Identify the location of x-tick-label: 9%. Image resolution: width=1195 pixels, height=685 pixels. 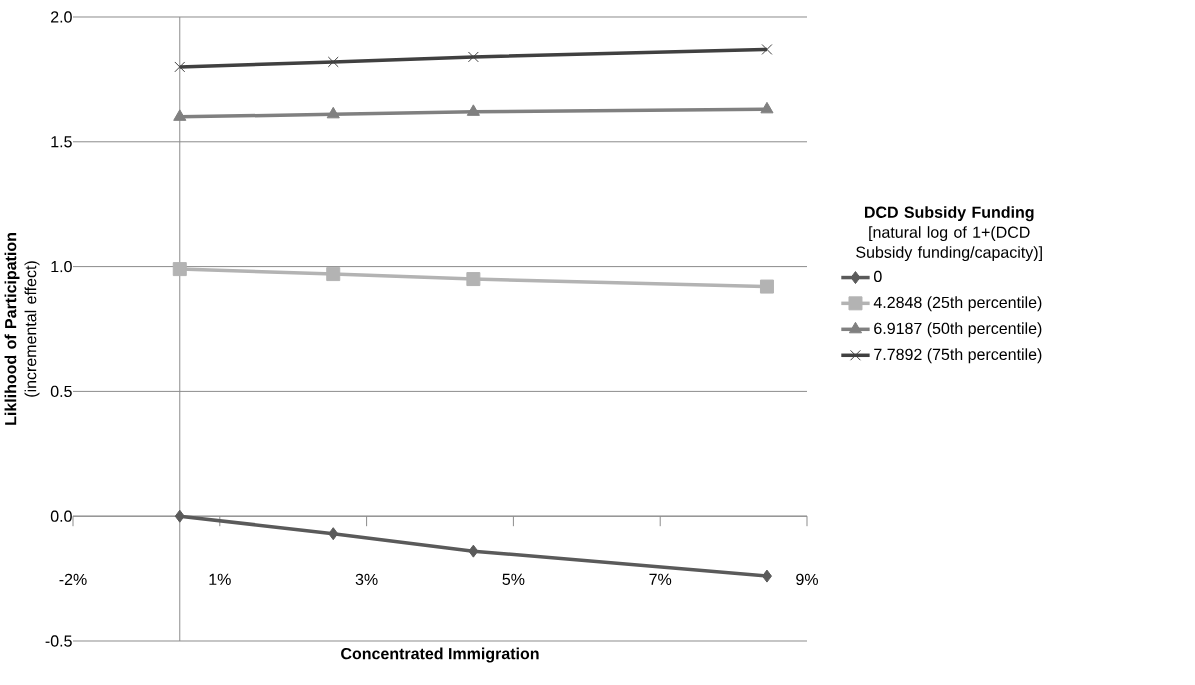
(807, 579).